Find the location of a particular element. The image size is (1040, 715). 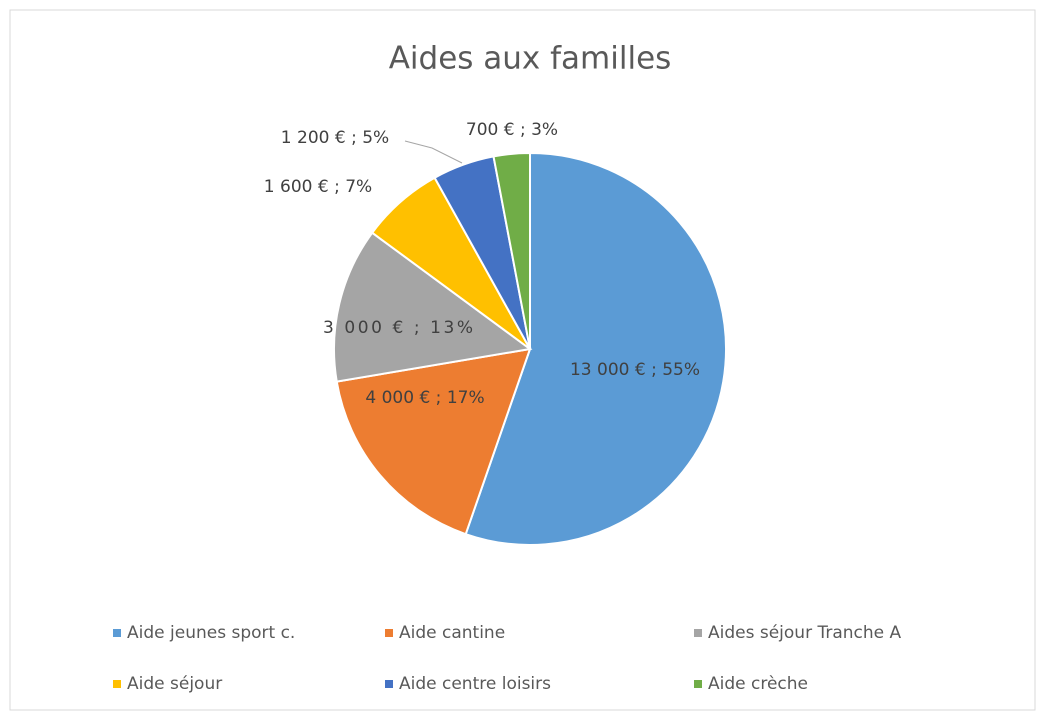

legend-label: Aide jeunes sport c. is located at coordinates (211, 633).